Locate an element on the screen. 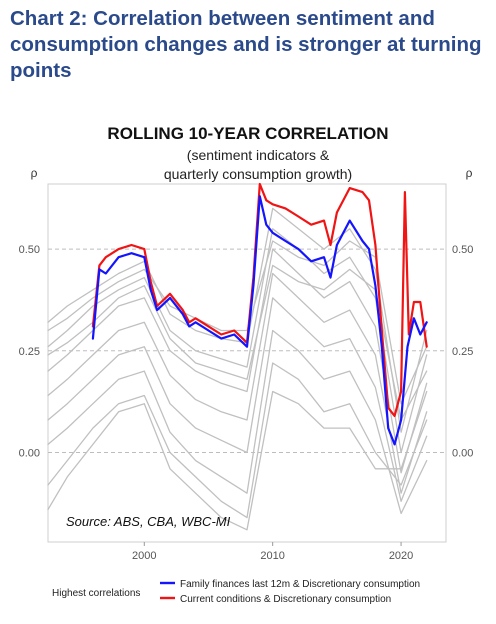  source-note: Source: ABS, CBA, WBC-MI is located at coordinates (148, 521).